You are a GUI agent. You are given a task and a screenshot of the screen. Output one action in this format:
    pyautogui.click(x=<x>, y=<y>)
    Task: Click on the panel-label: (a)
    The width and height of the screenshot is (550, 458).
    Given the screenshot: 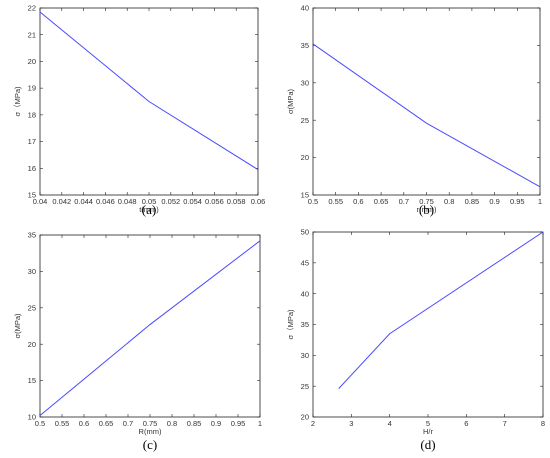 What is the action you would take?
    pyautogui.click(x=149, y=209)
    